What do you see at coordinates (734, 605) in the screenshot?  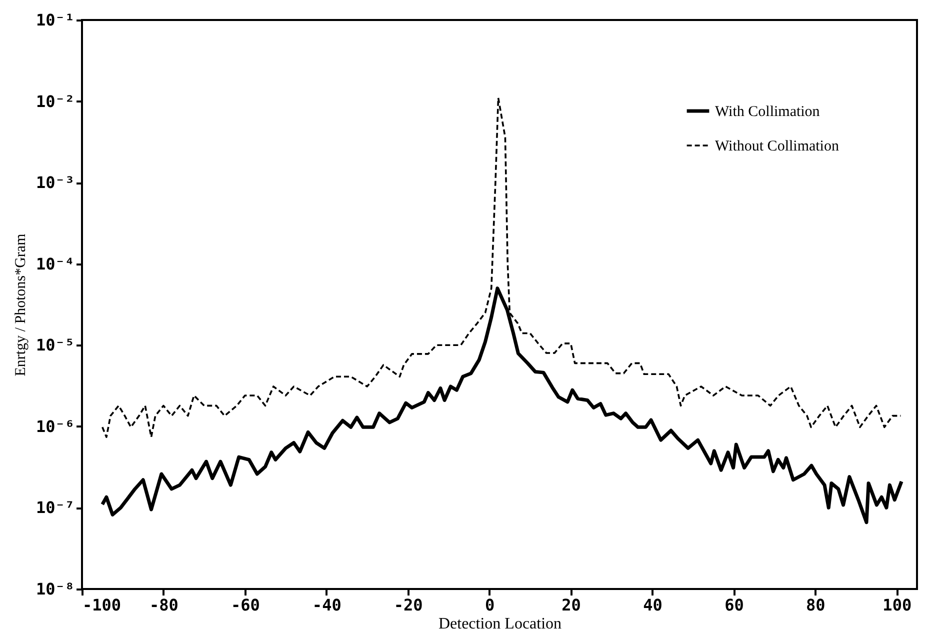 I see `x-tick-label: 60` at bounding box center [734, 605].